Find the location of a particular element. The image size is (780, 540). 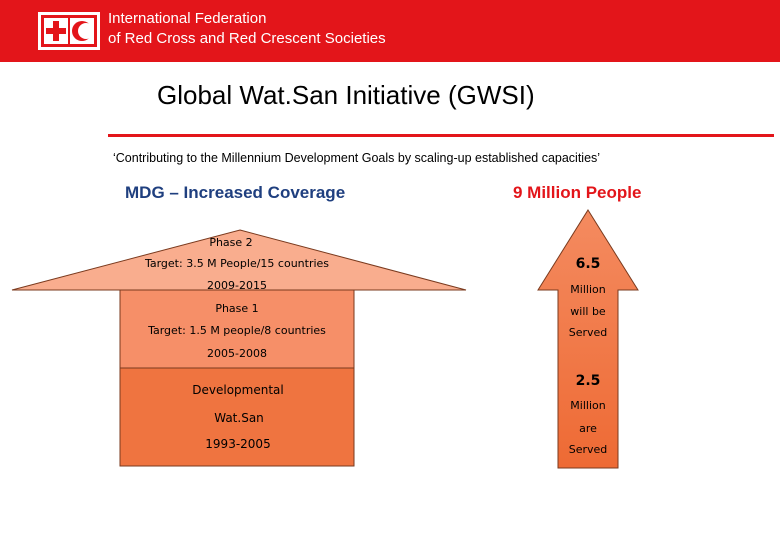

org-name-line2: of Red Cross and Red Crescent Societies is located at coordinates (247, 38).